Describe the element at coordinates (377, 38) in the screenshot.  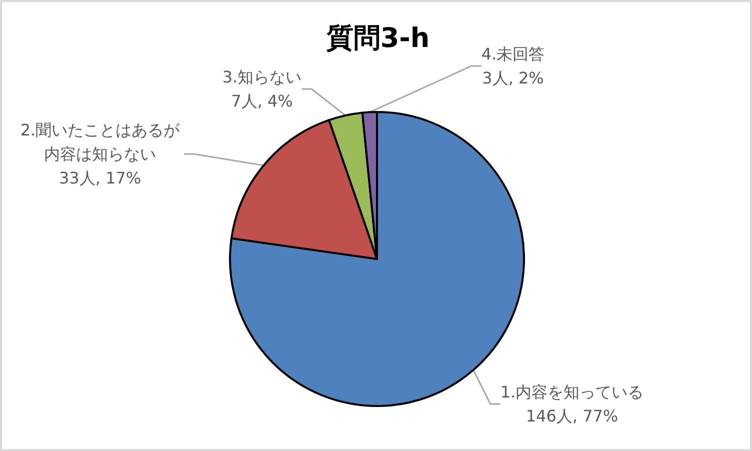
I see `chart-title: 質問3-h` at that location.